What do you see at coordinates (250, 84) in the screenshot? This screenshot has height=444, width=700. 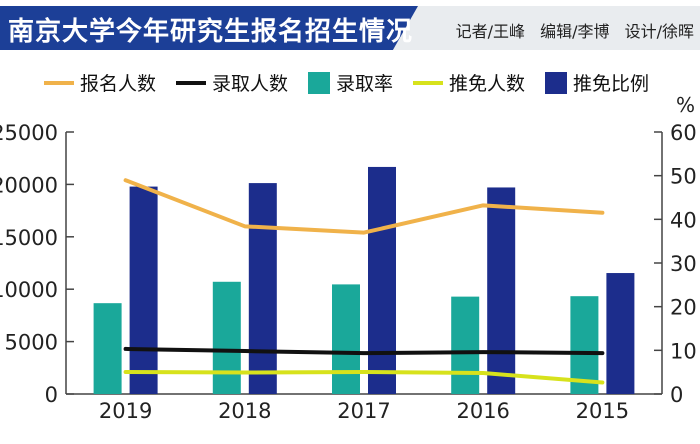 I see `legend-label-1: 录取人数` at bounding box center [250, 84].